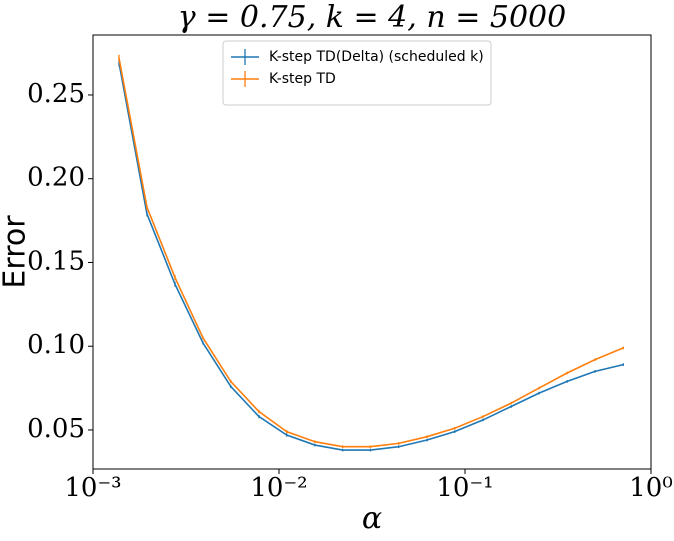  I want to click on y-tick-label: 0.10, so click(56, 345).